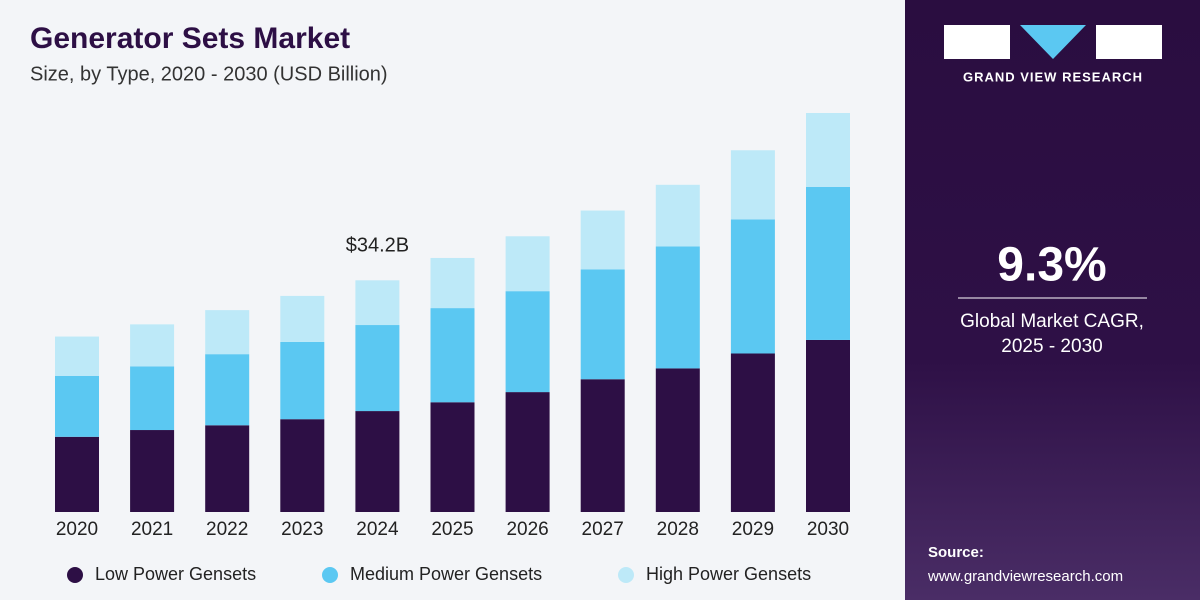  I want to click on x-tick-label: 2030, so click(828, 529).